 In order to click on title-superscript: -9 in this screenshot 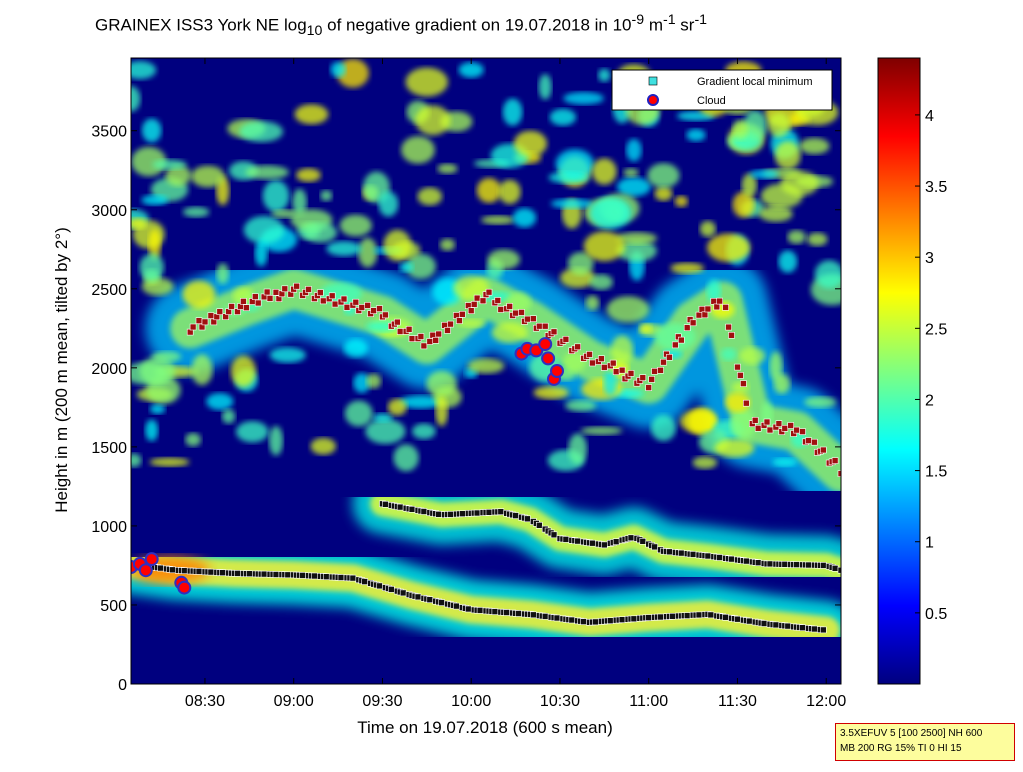, I will do `click(638, 20)`.